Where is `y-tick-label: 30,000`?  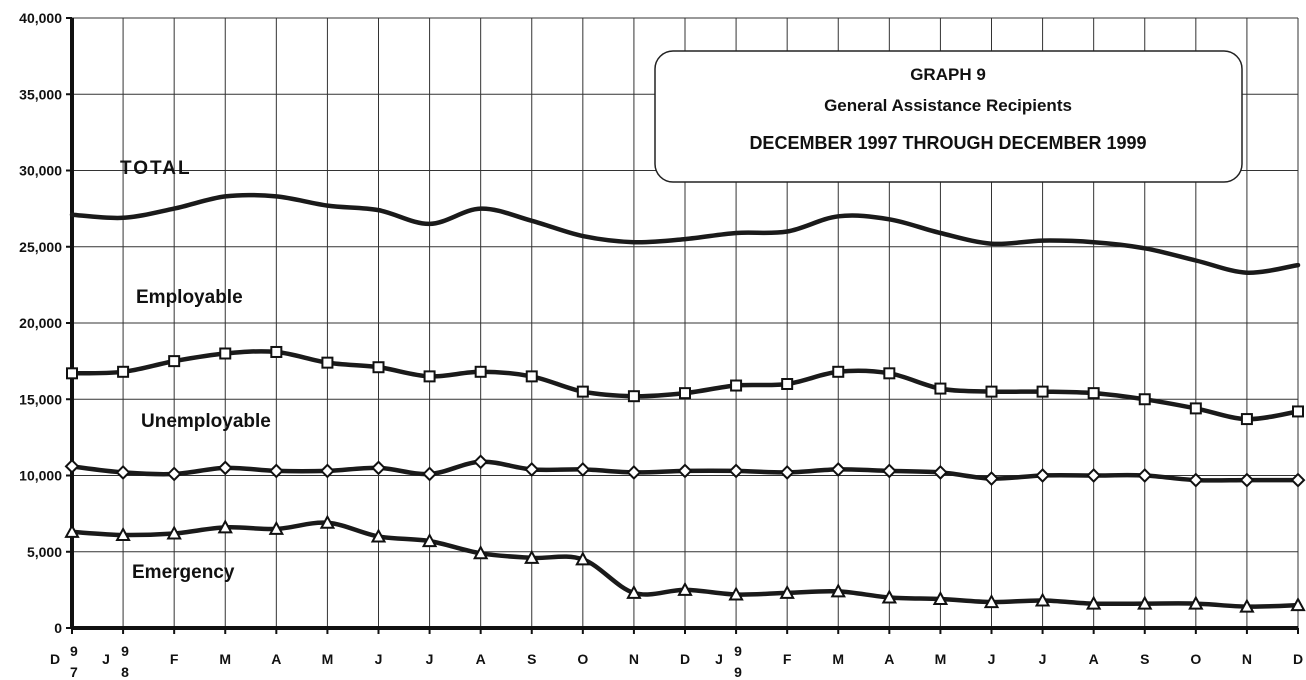 y-tick-label: 30,000 is located at coordinates (40, 171).